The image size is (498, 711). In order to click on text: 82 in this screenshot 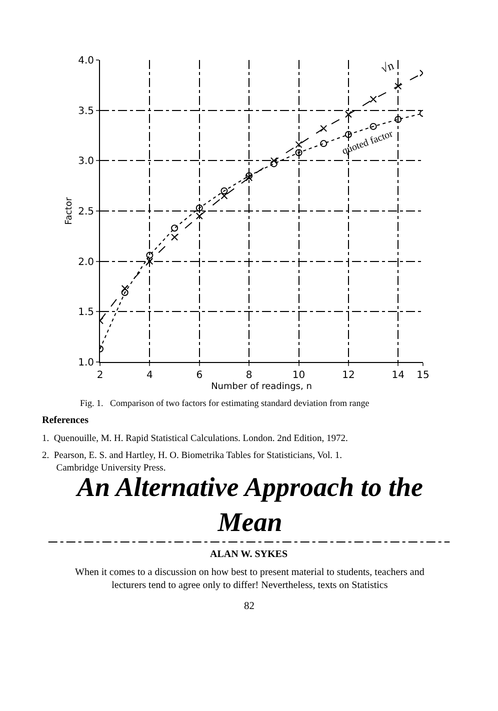, I will do `click(249, 606)`.